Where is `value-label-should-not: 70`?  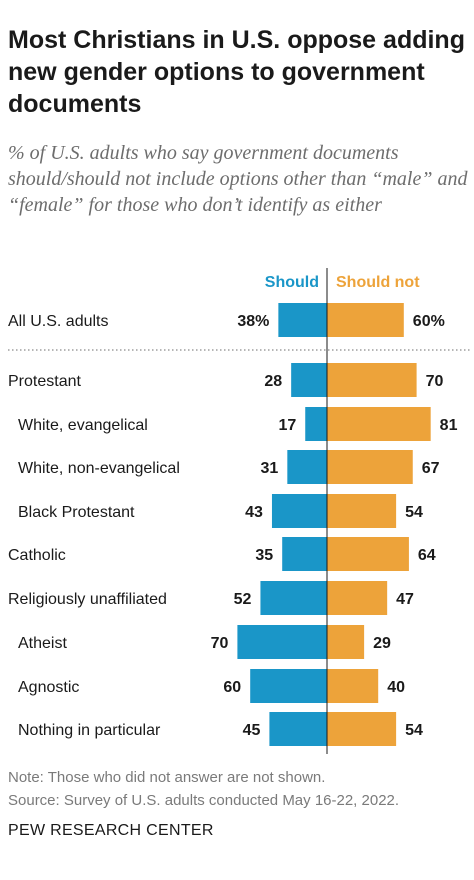
value-label-should-not: 70 is located at coordinates (435, 381).